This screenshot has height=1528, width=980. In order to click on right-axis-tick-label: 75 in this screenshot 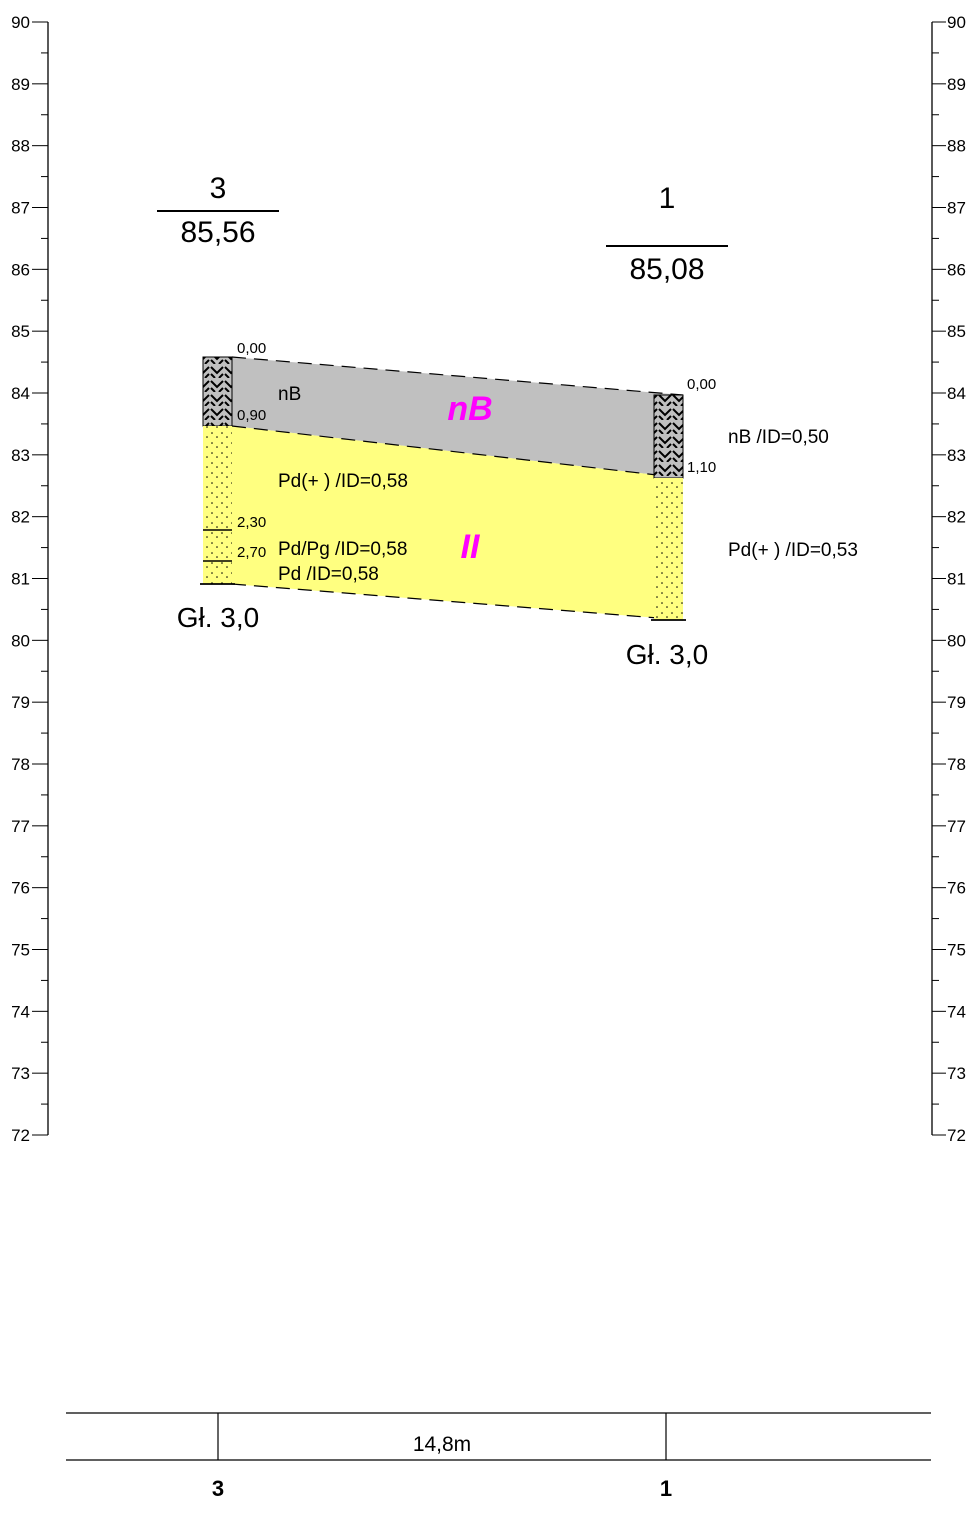, I will do `click(956, 950)`.